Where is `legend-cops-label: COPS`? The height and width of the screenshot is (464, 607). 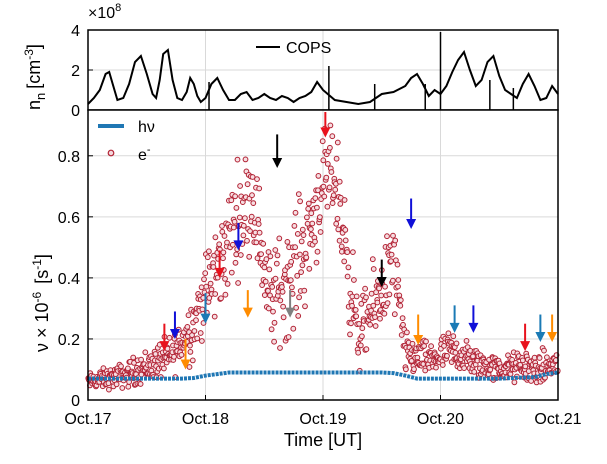
legend-cops-label: COPS is located at coordinates (308, 48).